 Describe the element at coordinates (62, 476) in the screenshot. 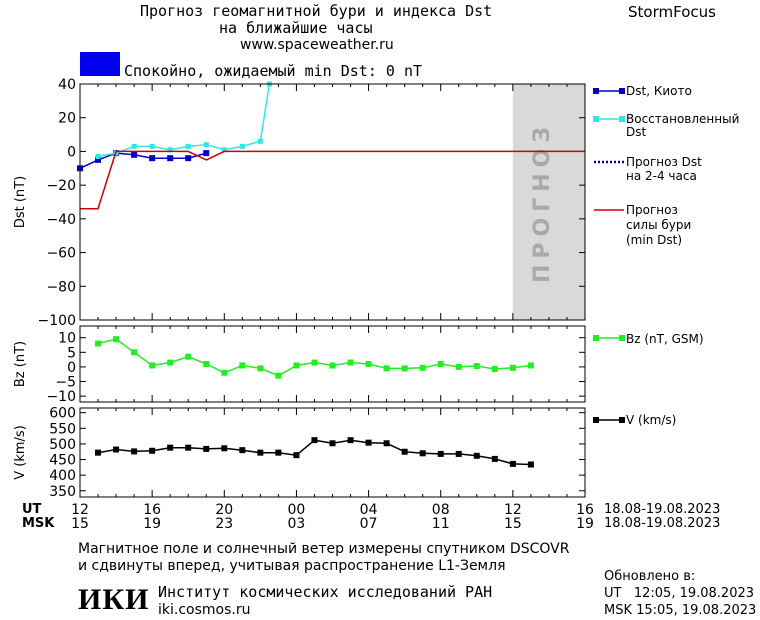

I see `v-ytick-label: 400` at that location.